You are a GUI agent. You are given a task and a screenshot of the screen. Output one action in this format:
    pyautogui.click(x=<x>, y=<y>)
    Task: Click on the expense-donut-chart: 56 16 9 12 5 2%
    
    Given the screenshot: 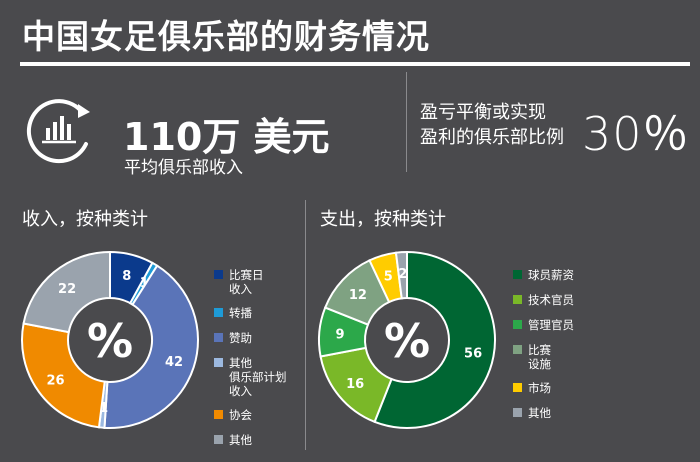 What is the action you would take?
    pyautogui.click(x=407, y=339)
    